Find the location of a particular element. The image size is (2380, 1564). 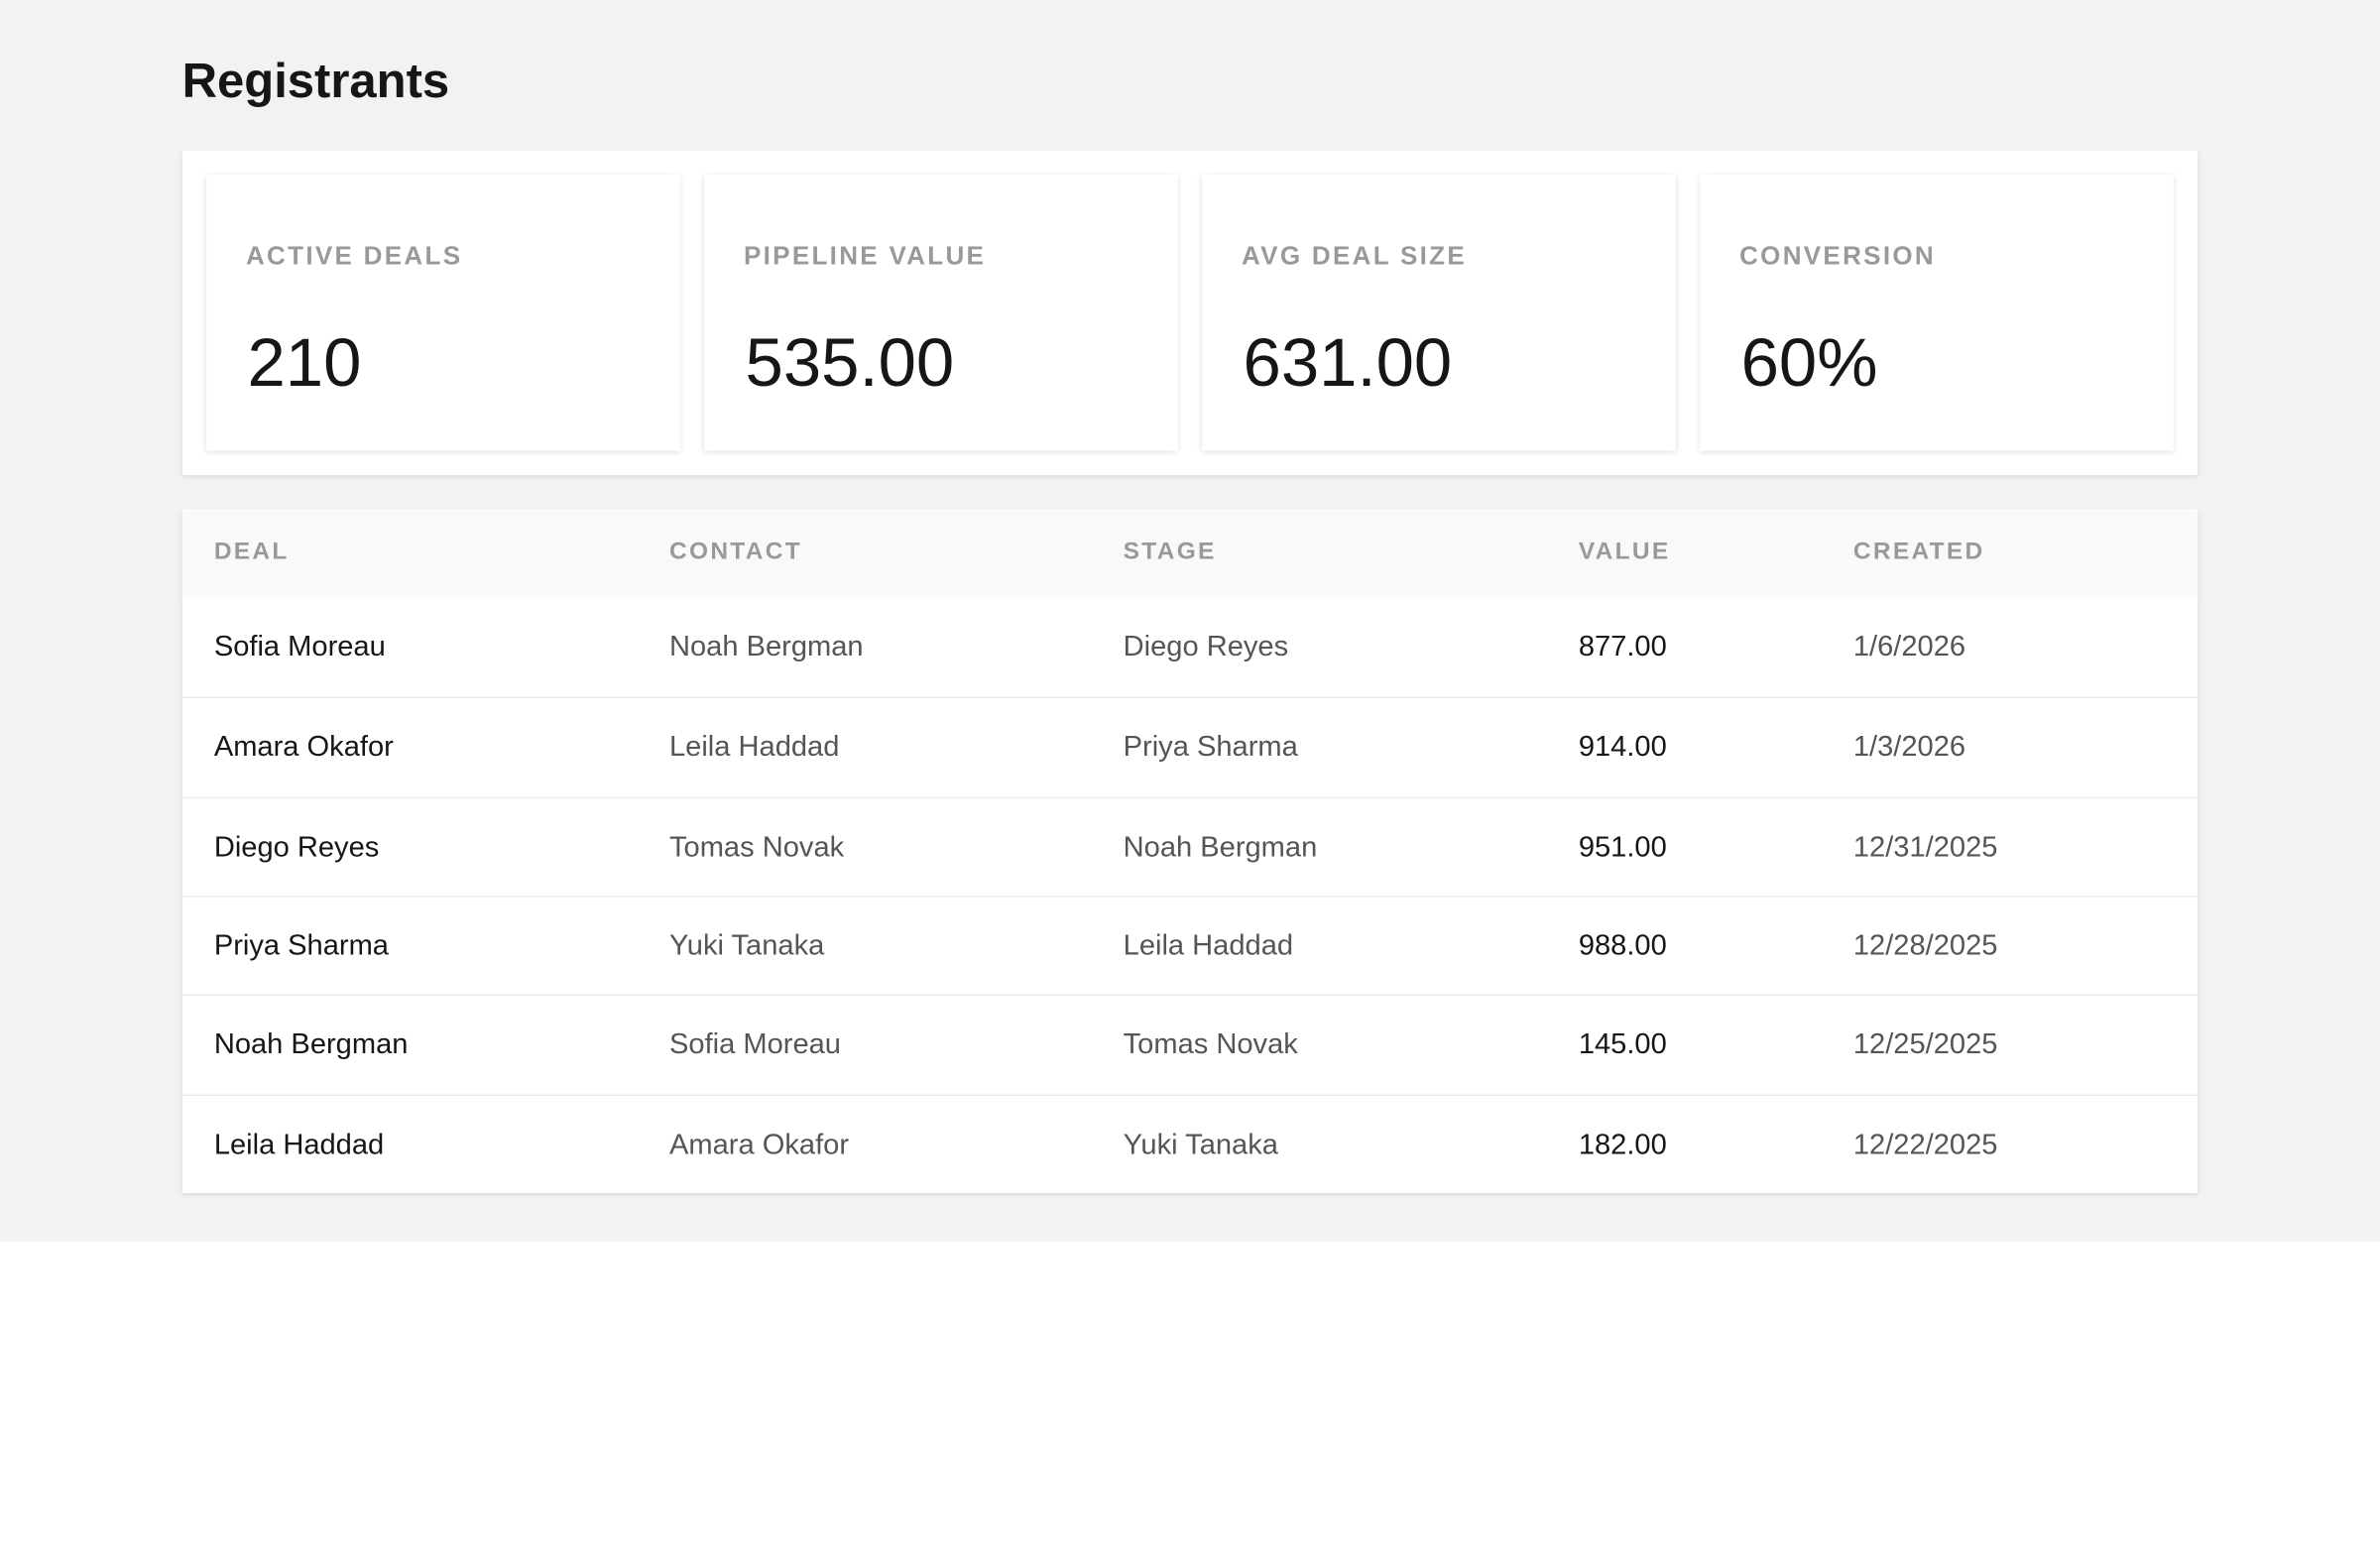

stat-card: PIPELINE VALUE 535.00 is located at coordinates (941, 313).